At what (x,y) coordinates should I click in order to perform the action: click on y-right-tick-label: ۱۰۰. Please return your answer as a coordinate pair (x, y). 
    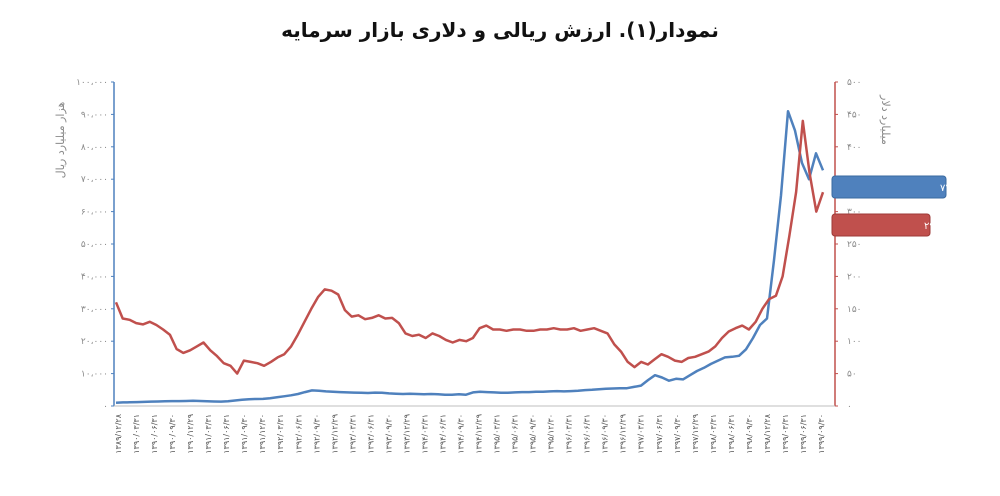
    Looking at the image, I should click on (854, 342).